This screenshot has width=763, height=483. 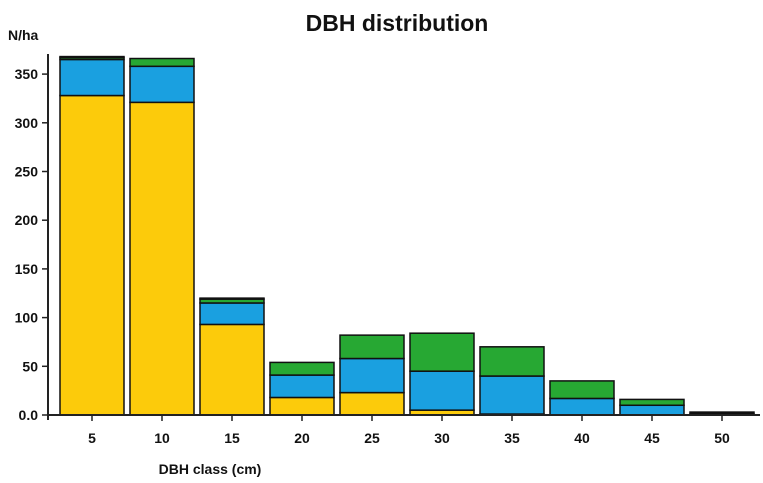 What do you see at coordinates (652, 410) in the screenshot?
I see `bar-segment-45-s2` at bounding box center [652, 410].